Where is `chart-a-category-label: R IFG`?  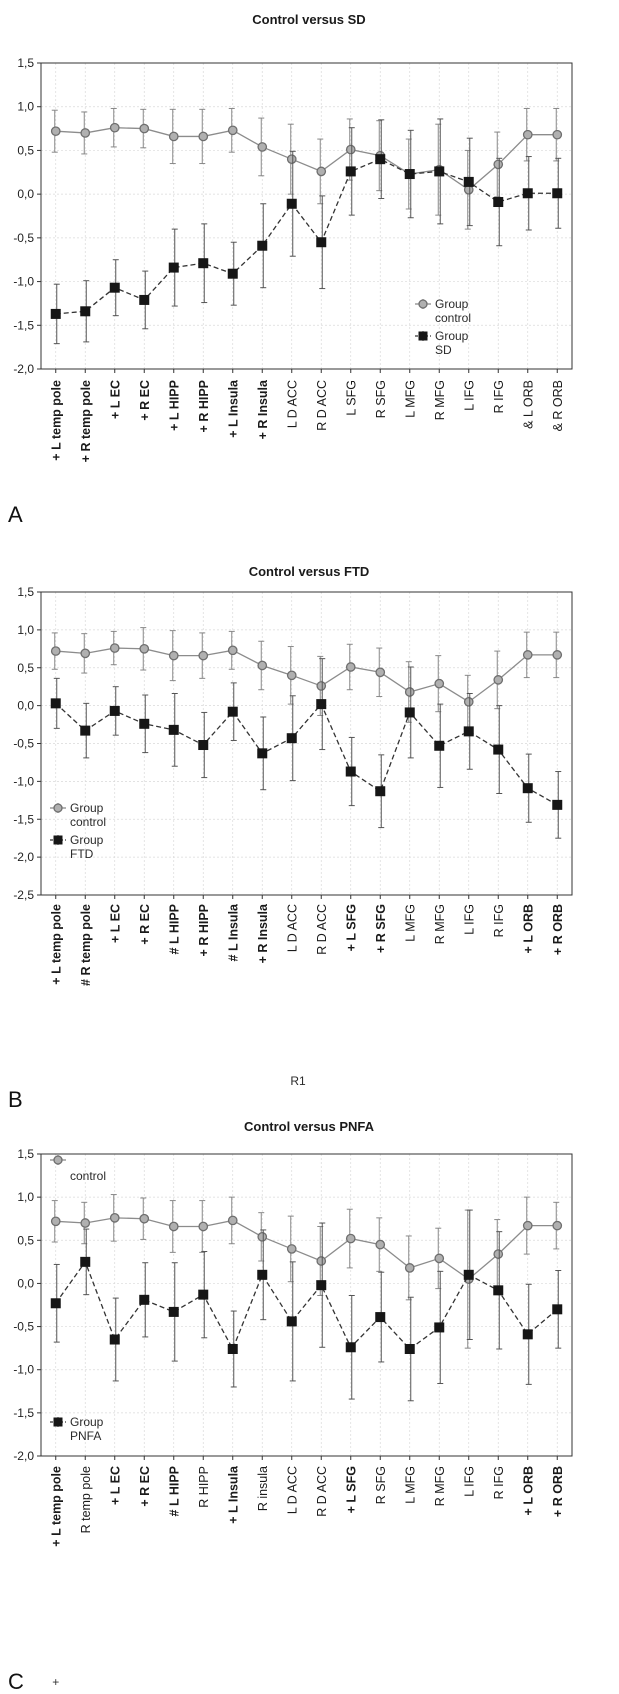 chart-a-category-label: R IFG is located at coordinates (499, 396).